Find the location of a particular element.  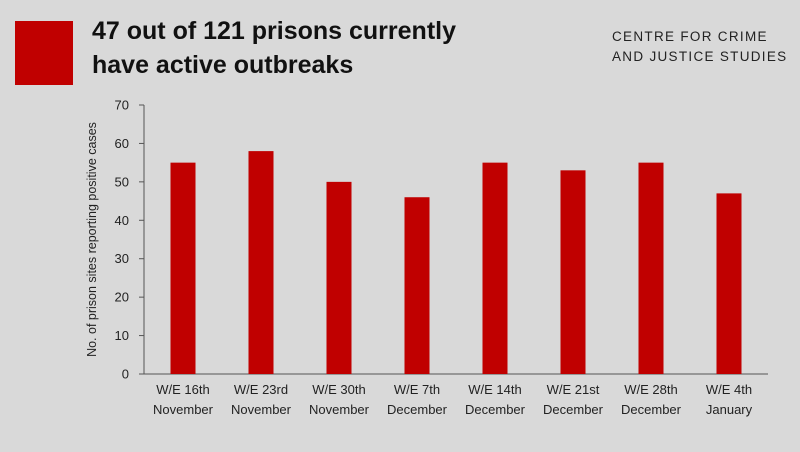

y-tick-label: 0 is located at coordinates (125, 374).